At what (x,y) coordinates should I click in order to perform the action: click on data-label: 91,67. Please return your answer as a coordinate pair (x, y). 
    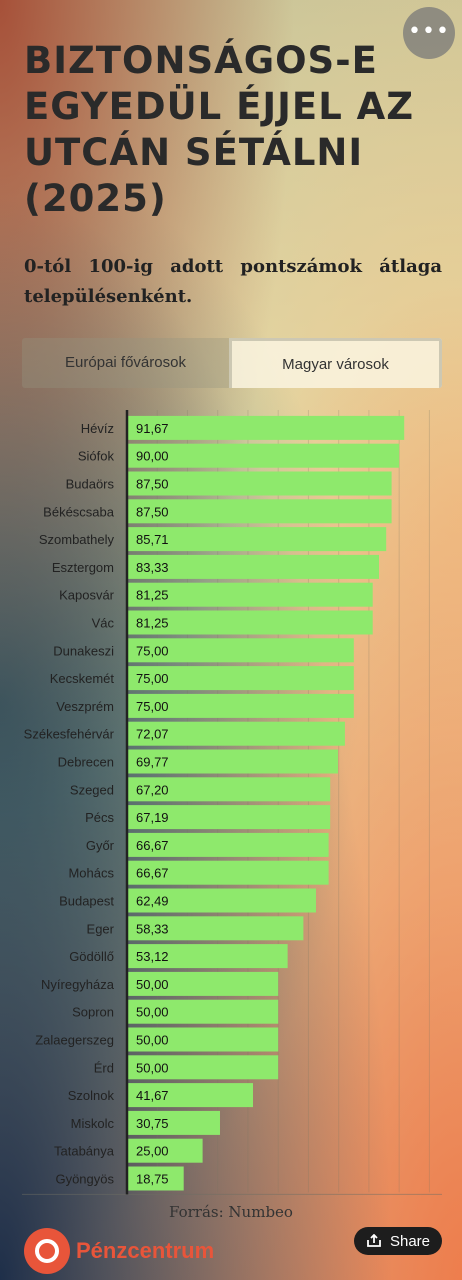
    Looking at the image, I should click on (152, 428).